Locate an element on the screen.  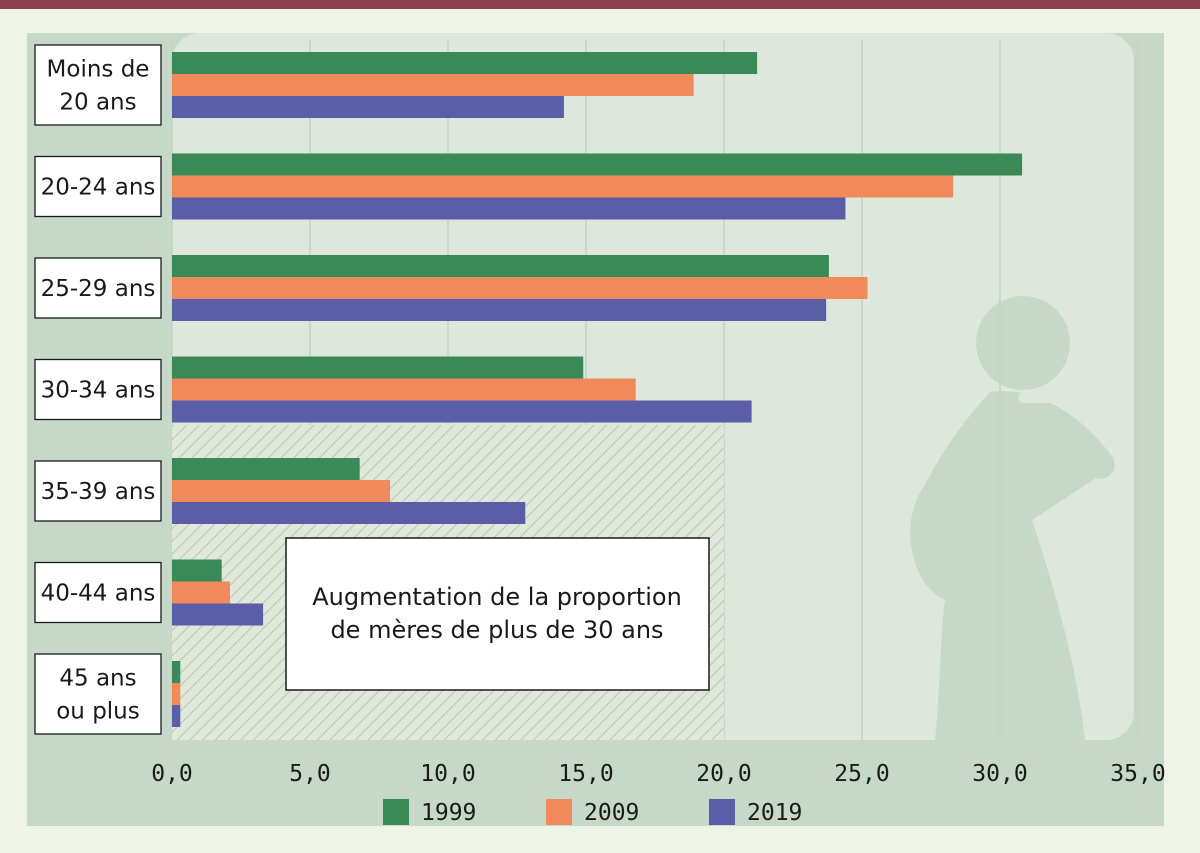
category-label-text: 35-39 ans is located at coordinates (98, 492).